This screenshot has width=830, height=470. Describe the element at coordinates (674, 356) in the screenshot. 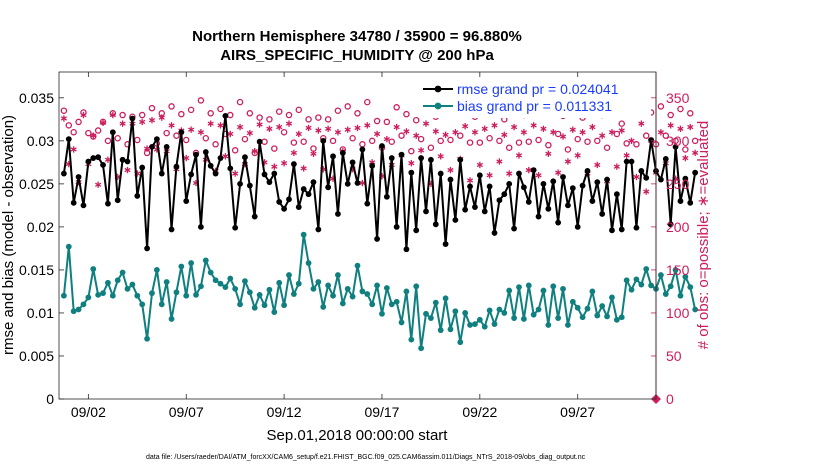

I see `y-tick-label-right: 50` at that location.